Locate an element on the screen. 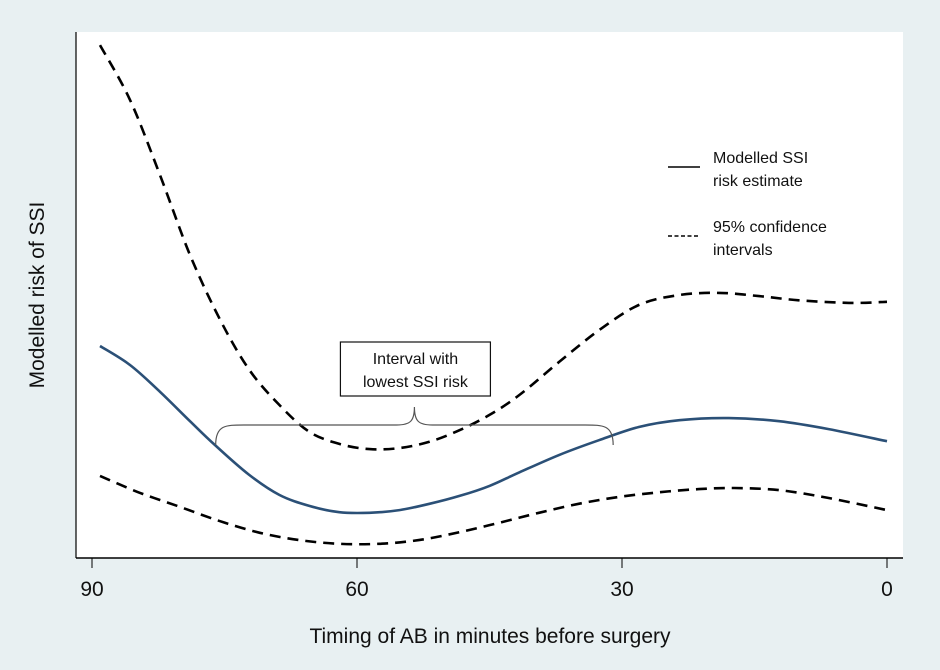 This screenshot has height=670, width=940. legend-label-ci-line-2: intervals is located at coordinates (743, 250).